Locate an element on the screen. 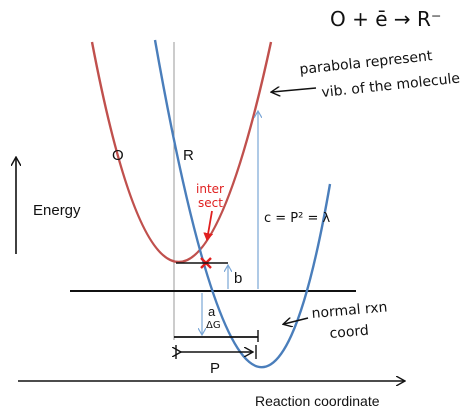  intersect-arrow is located at coordinates (208, 225).